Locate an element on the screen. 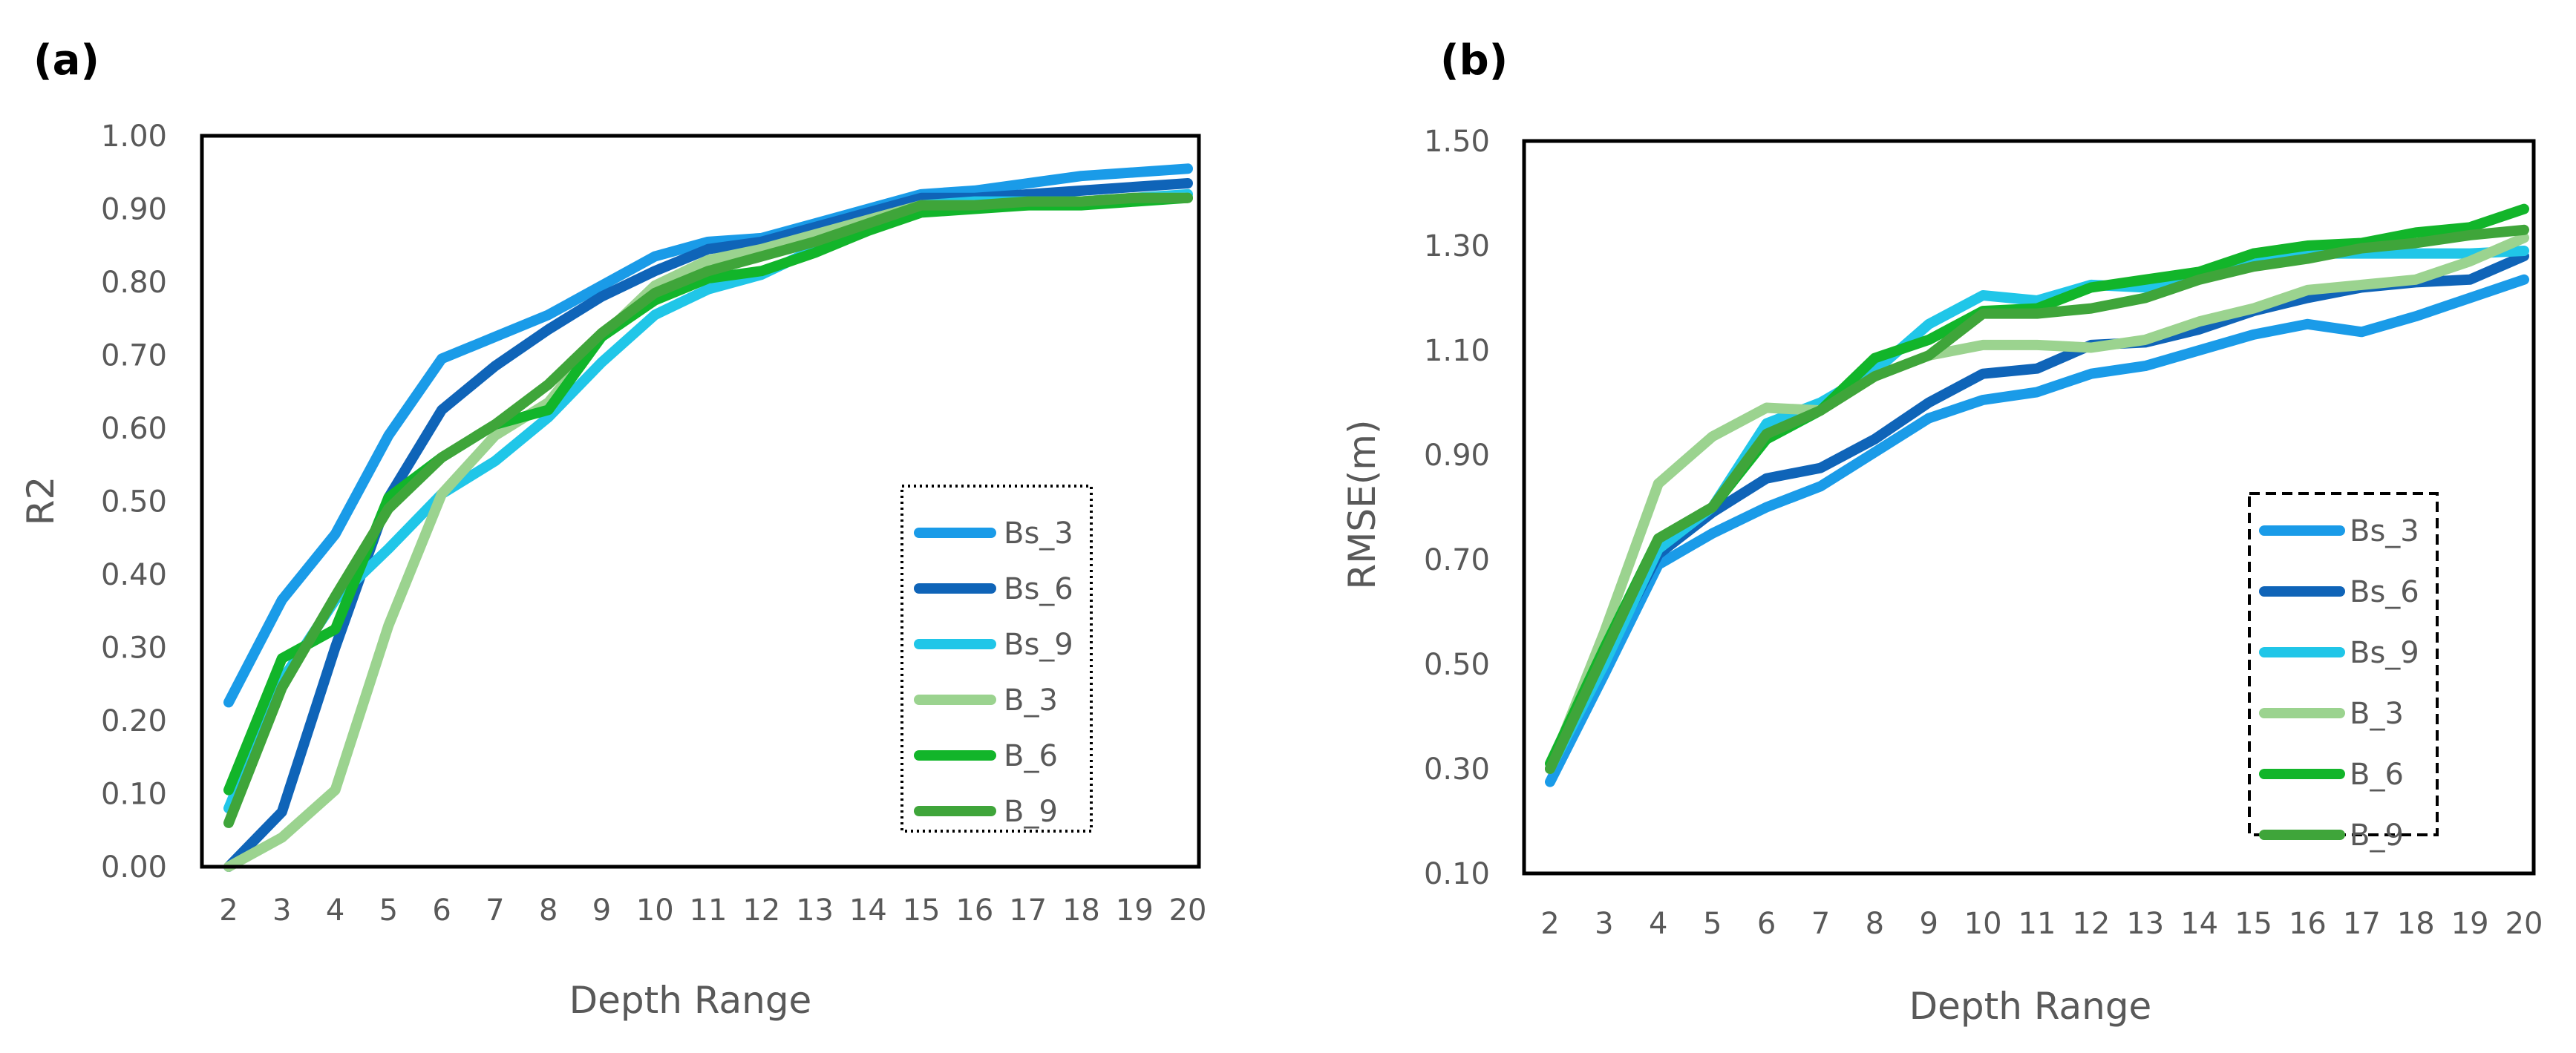  panel-a-legend: Bs_3 Bs_6 Bs_9 B_3 B_6 B_9 is located at coordinates (997, 659).